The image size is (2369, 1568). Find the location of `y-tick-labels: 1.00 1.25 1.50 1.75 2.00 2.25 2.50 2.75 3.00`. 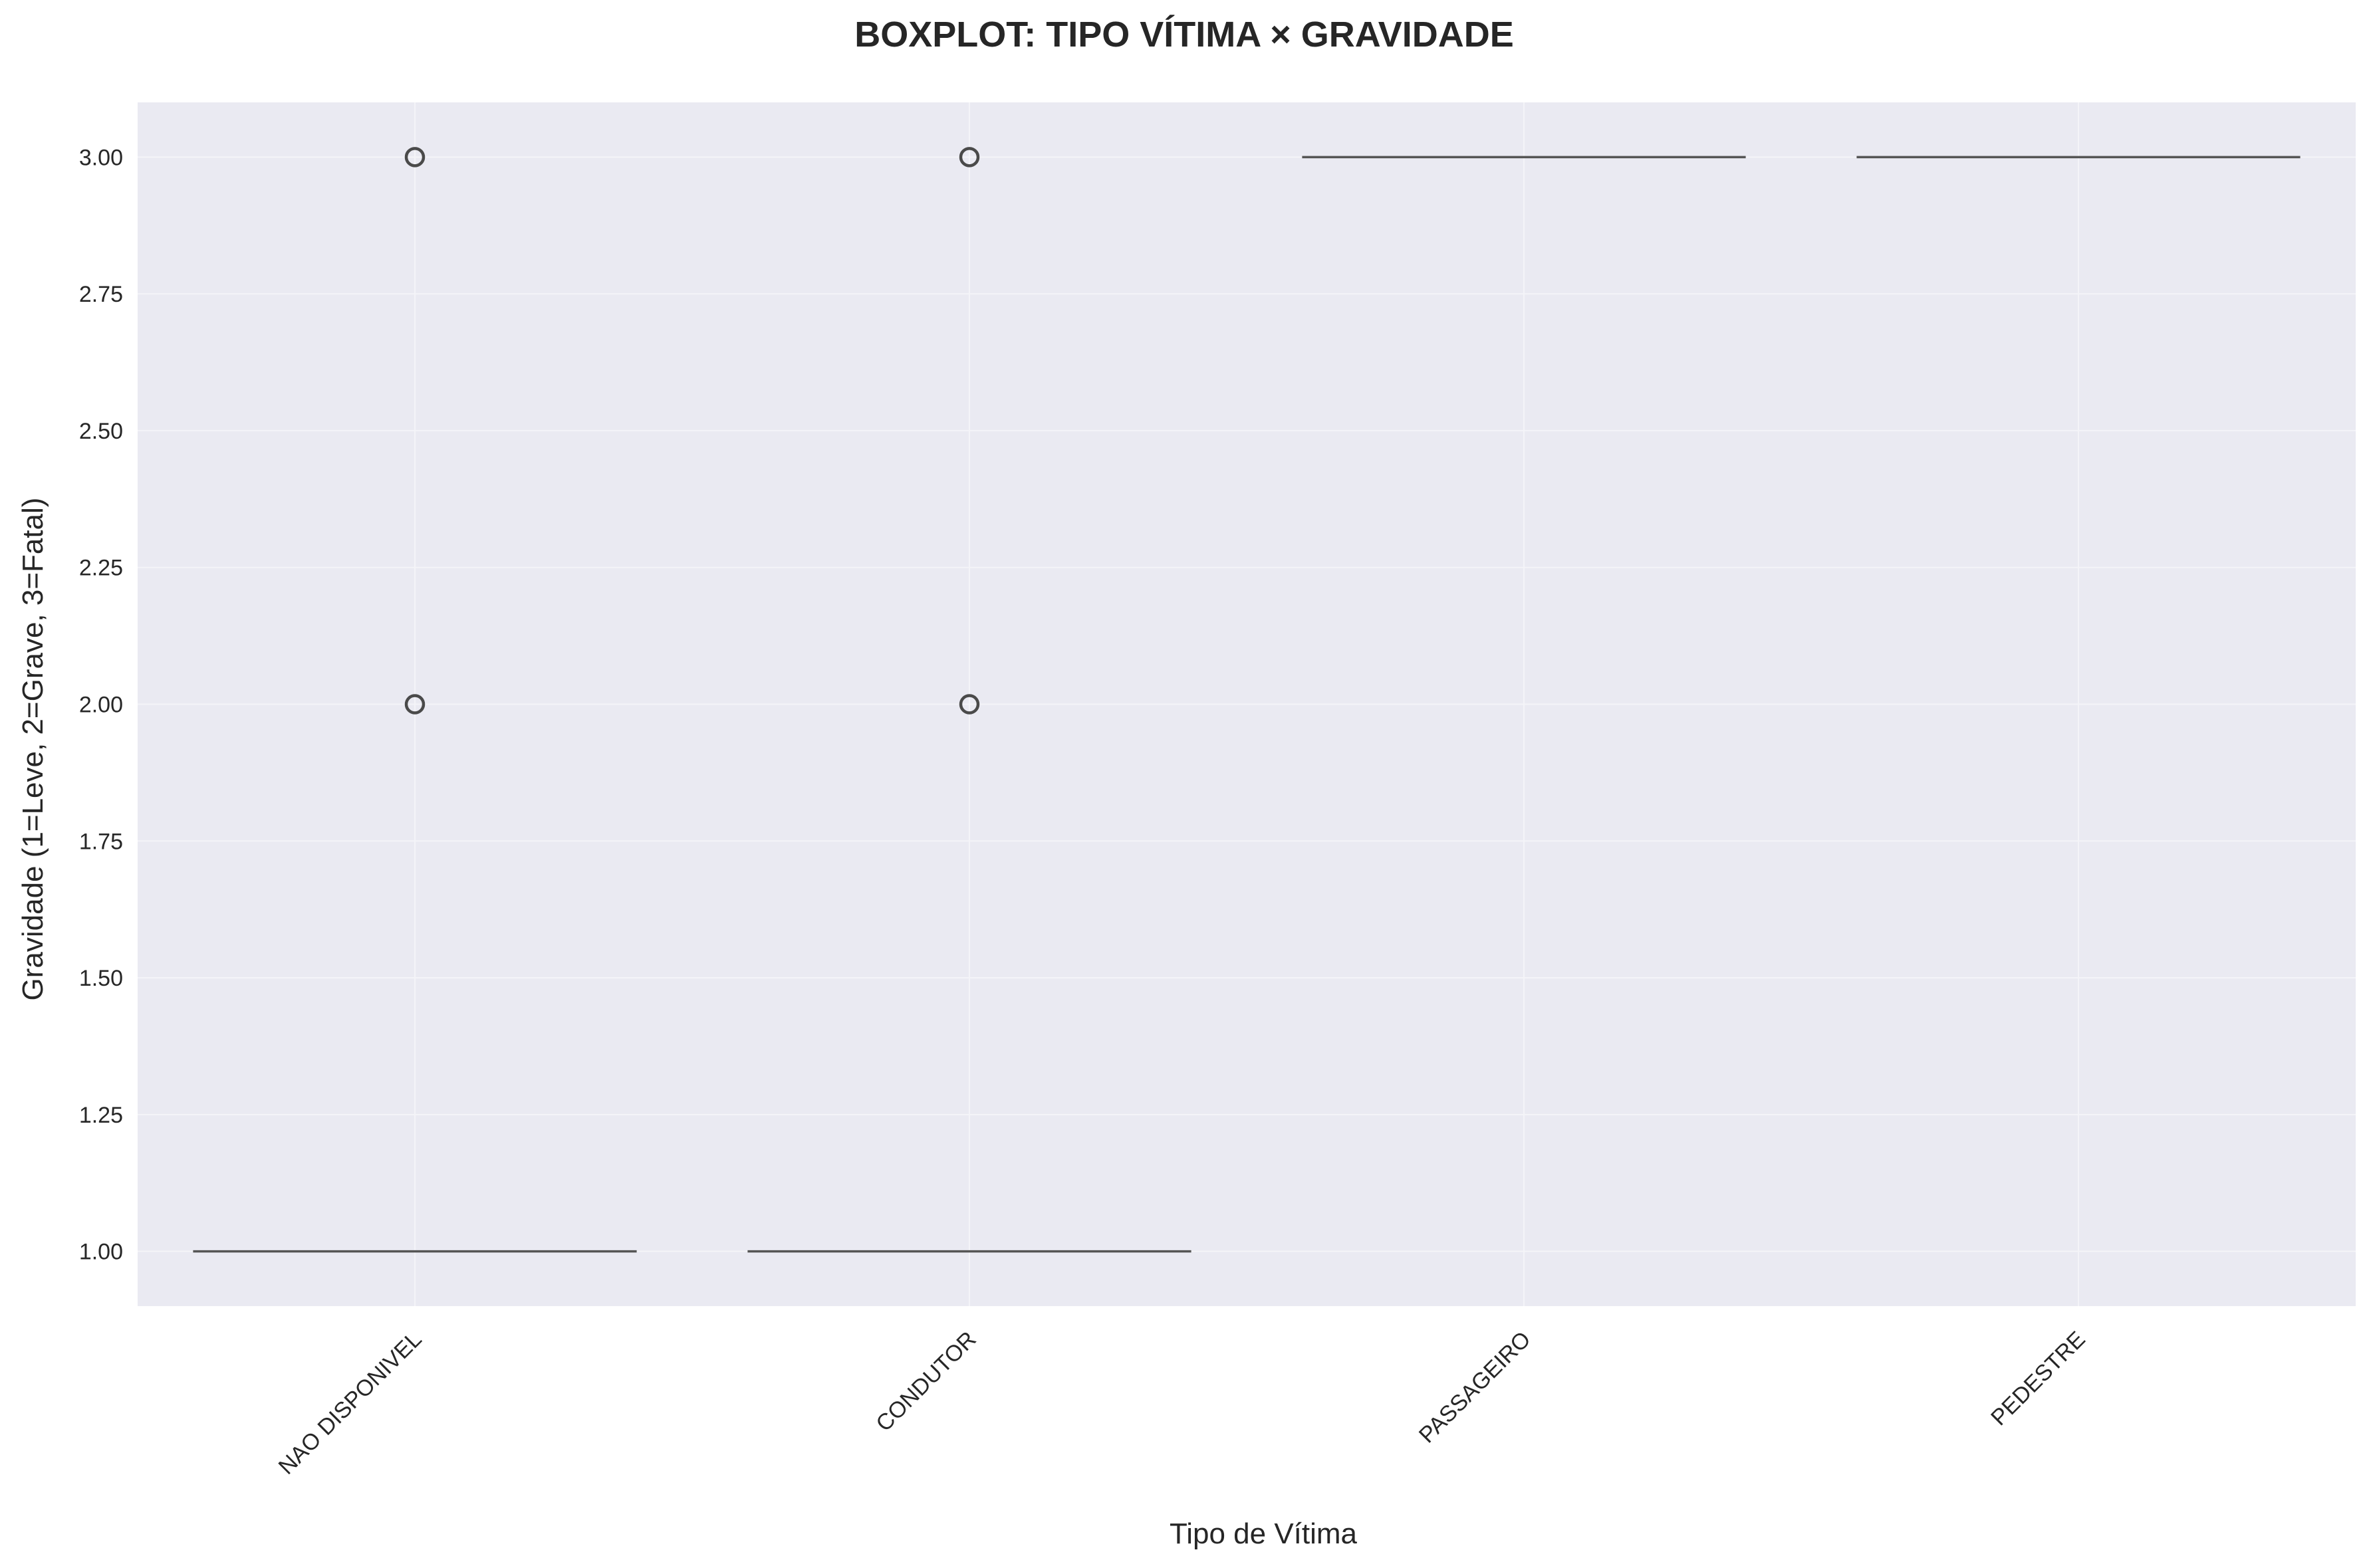

y-tick-labels: 1.00 1.25 1.50 1.75 2.00 2.25 2.50 2.75 3.00 is located at coordinates (101, 705).